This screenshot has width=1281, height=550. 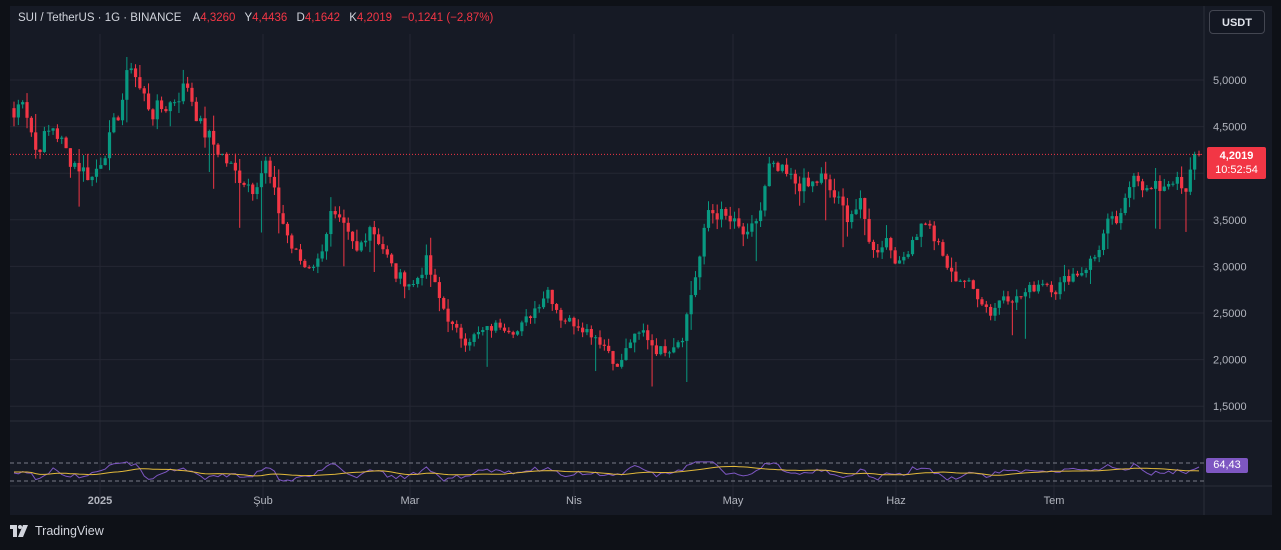 I want to click on brand-label: TradingView, so click(x=69, y=531).